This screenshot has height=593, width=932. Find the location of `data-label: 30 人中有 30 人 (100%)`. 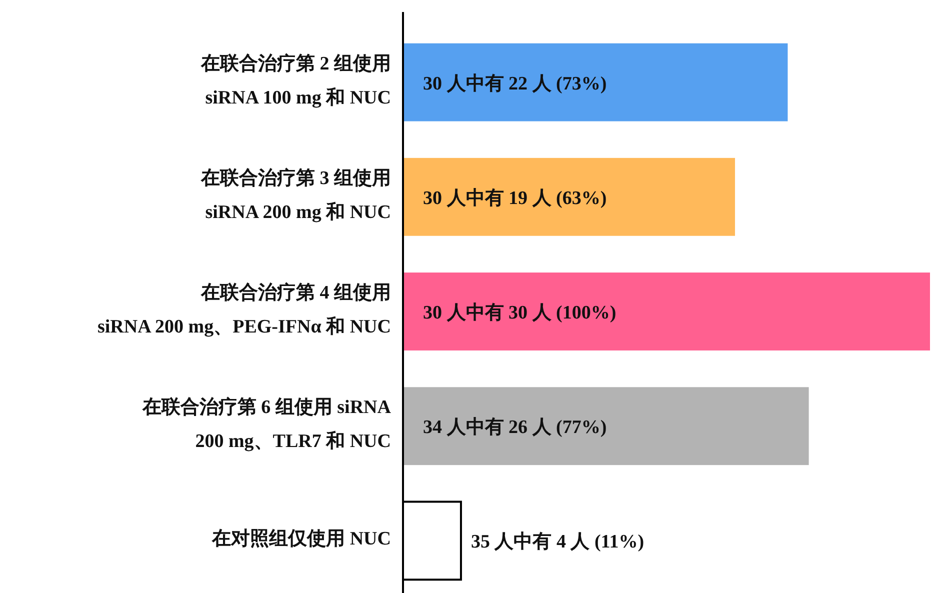

data-label: 30 人中有 30 人 (100%) is located at coordinates (519, 313).